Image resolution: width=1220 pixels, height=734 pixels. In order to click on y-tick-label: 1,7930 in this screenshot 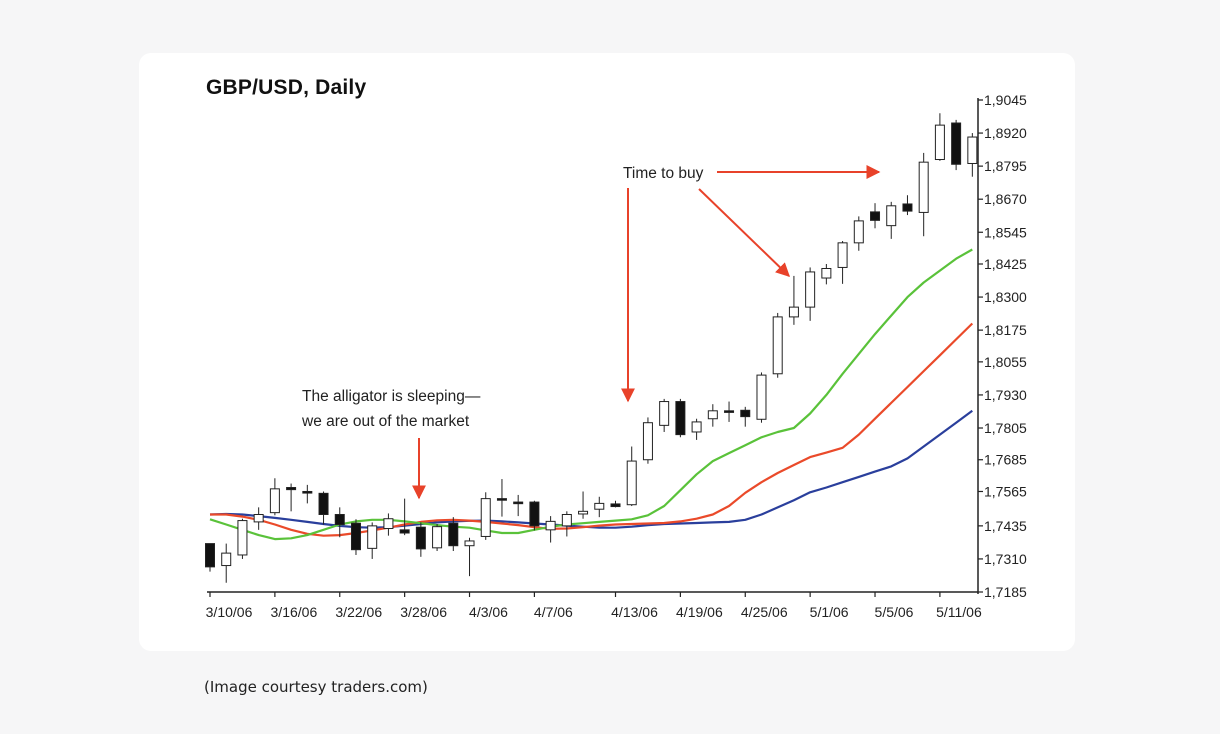, I will do `click(1005, 395)`.